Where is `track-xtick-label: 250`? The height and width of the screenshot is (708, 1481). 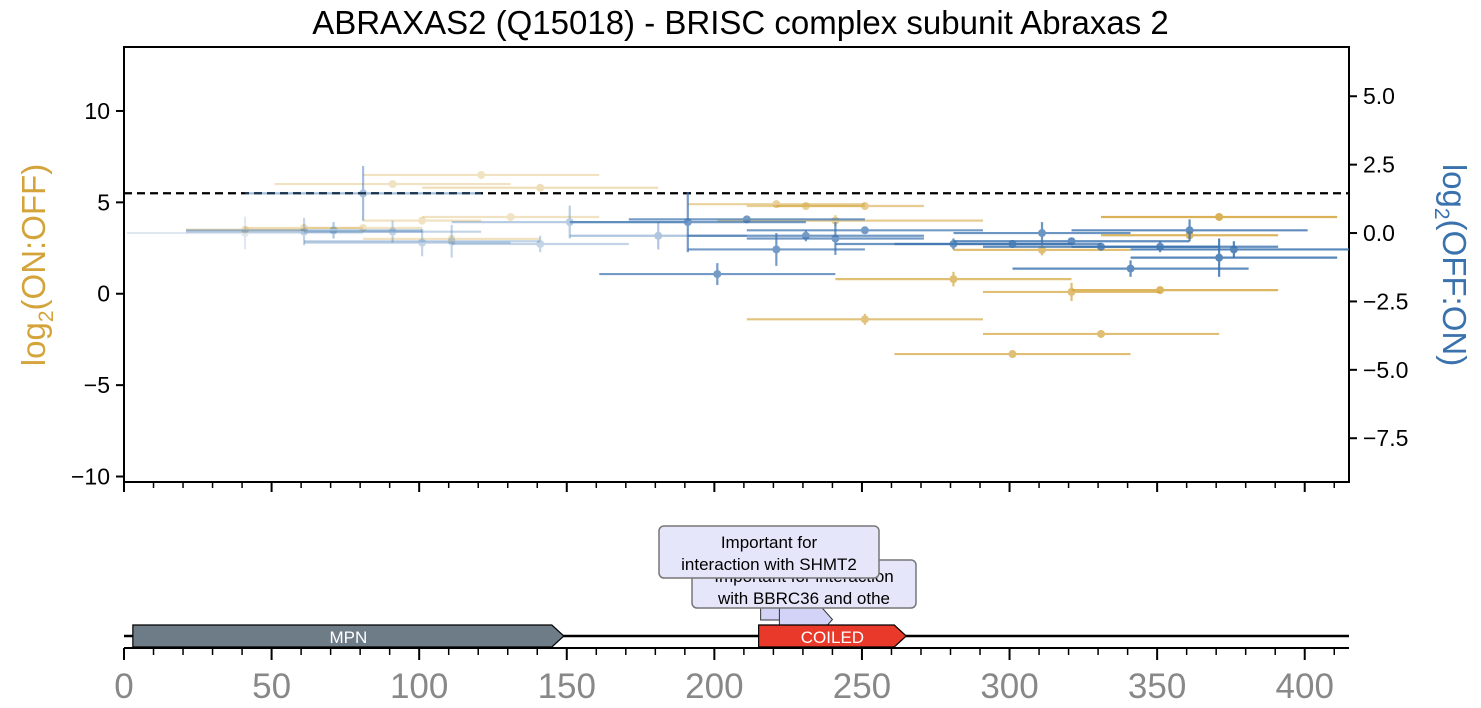 track-xtick-label: 250 is located at coordinates (862, 686).